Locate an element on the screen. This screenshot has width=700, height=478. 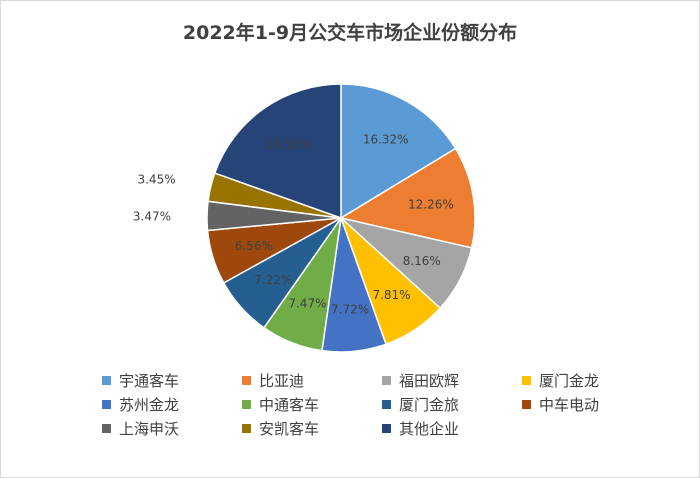
legend-label: 比亚迪 is located at coordinates (282, 380).